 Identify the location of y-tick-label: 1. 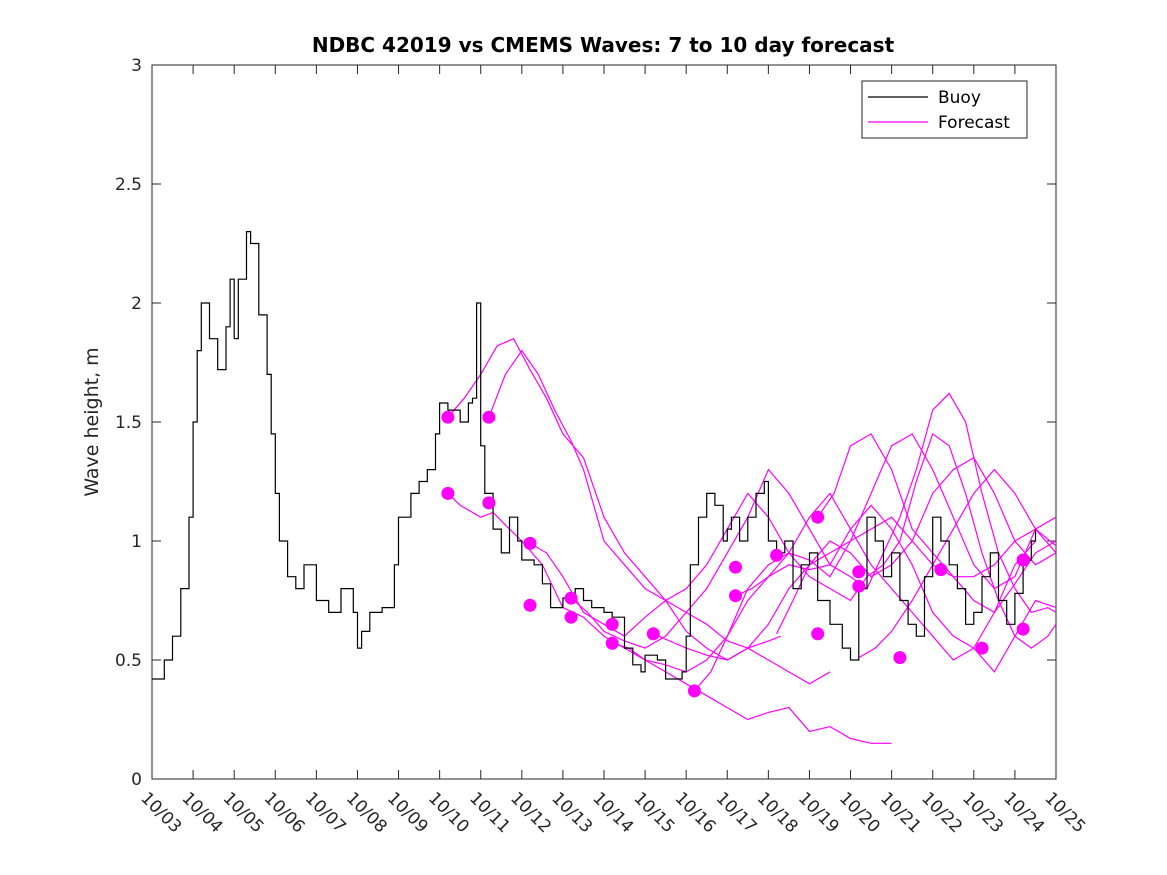
(136, 542).